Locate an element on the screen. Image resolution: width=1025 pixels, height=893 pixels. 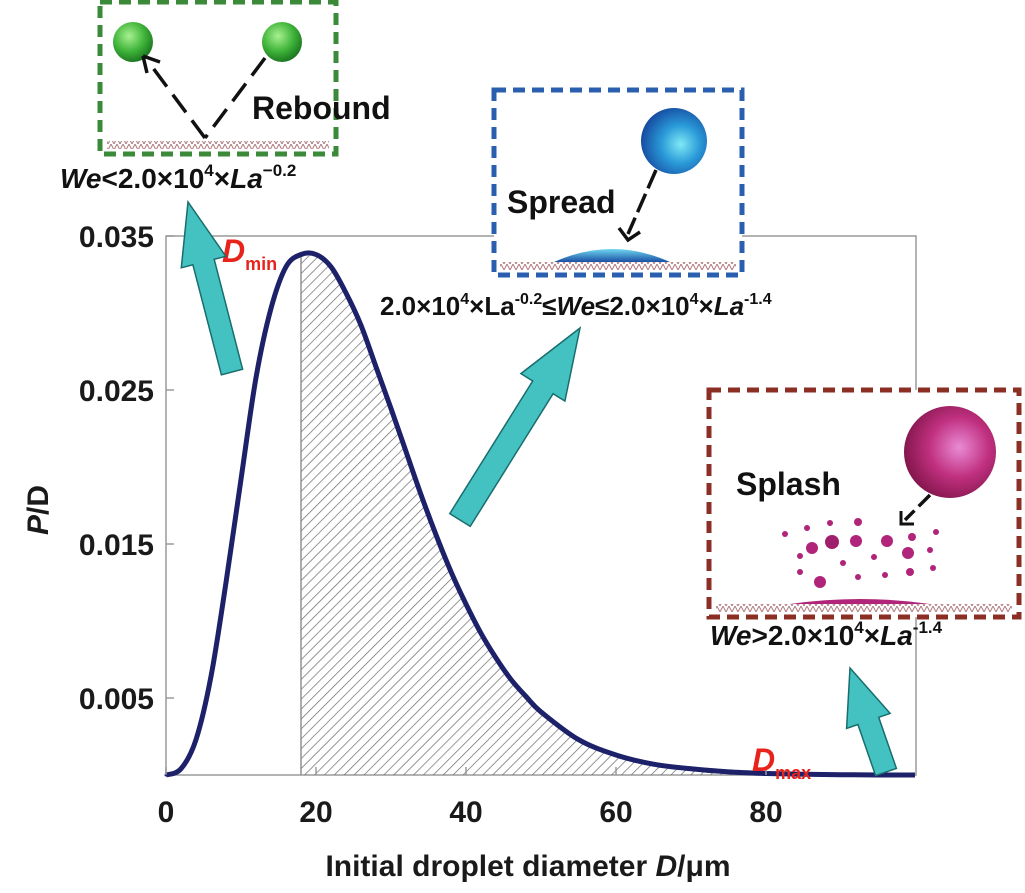
splash-title: Splash is located at coordinates (788, 484).